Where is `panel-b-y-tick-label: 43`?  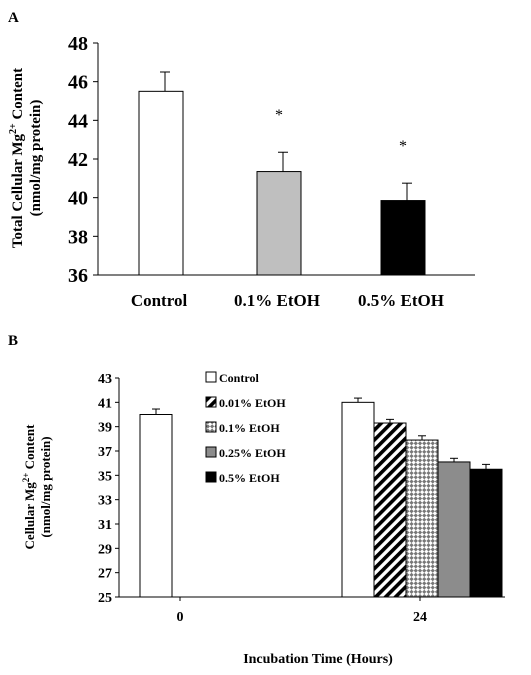
panel-b-y-tick-label: 43 is located at coordinates (105, 379).